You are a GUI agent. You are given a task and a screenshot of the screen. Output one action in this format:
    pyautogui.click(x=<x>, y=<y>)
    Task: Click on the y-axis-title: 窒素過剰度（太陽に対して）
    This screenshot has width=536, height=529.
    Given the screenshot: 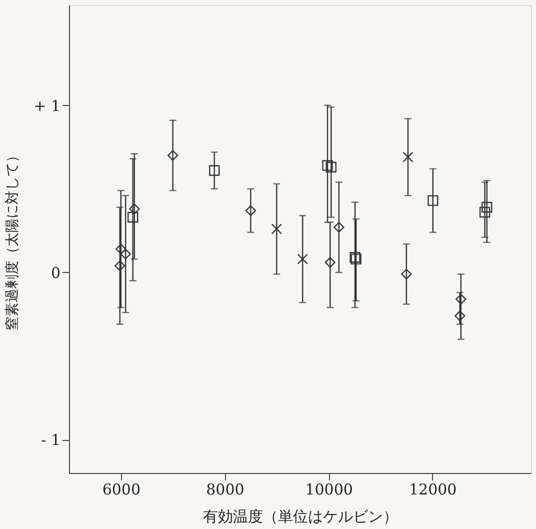 What is the action you would take?
    pyautogui.click(x=12, y=239)
    